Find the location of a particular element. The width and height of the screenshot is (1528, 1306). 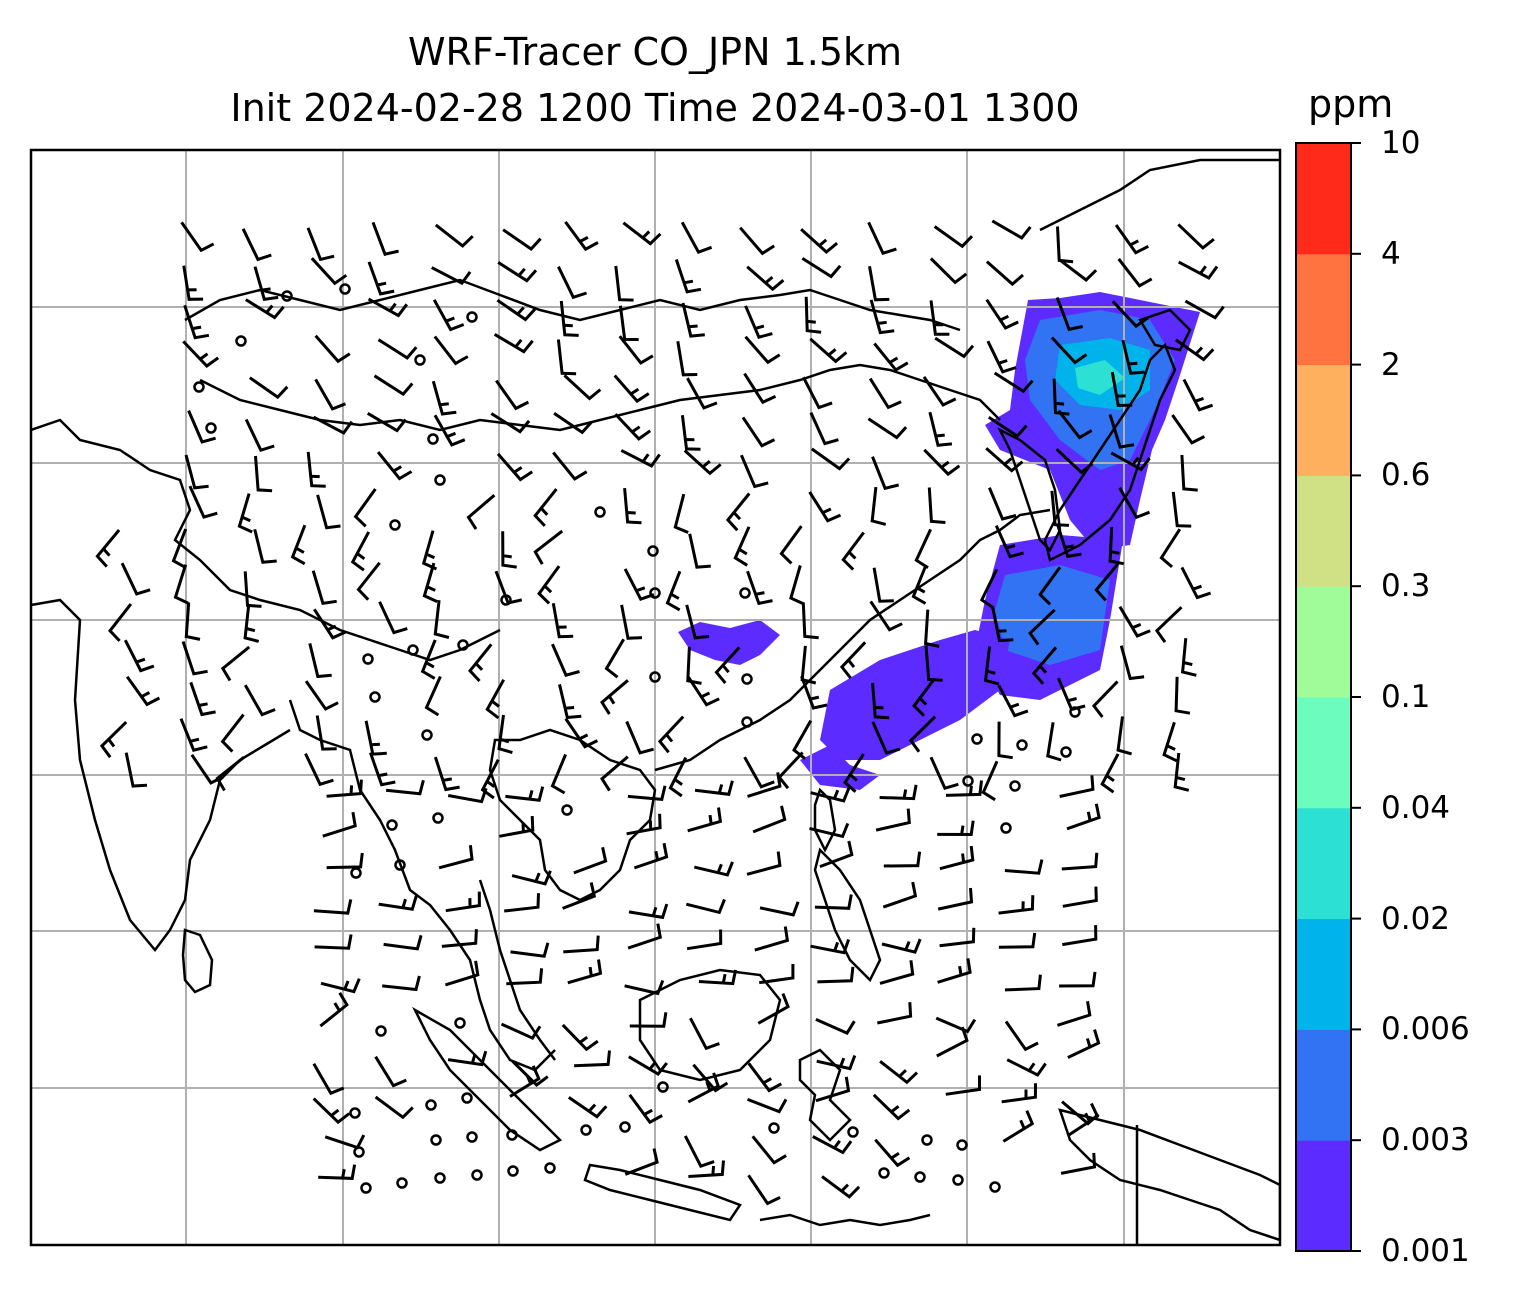

sulawesi is located at coordinates (825, 1095).